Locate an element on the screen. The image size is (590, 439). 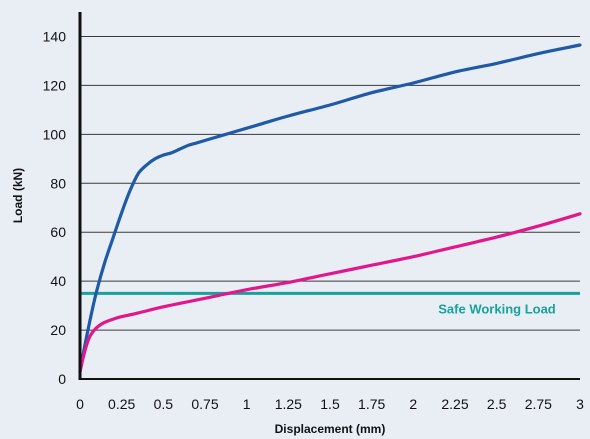
y-tick-label: 60 is located at coordinates (58, 232).